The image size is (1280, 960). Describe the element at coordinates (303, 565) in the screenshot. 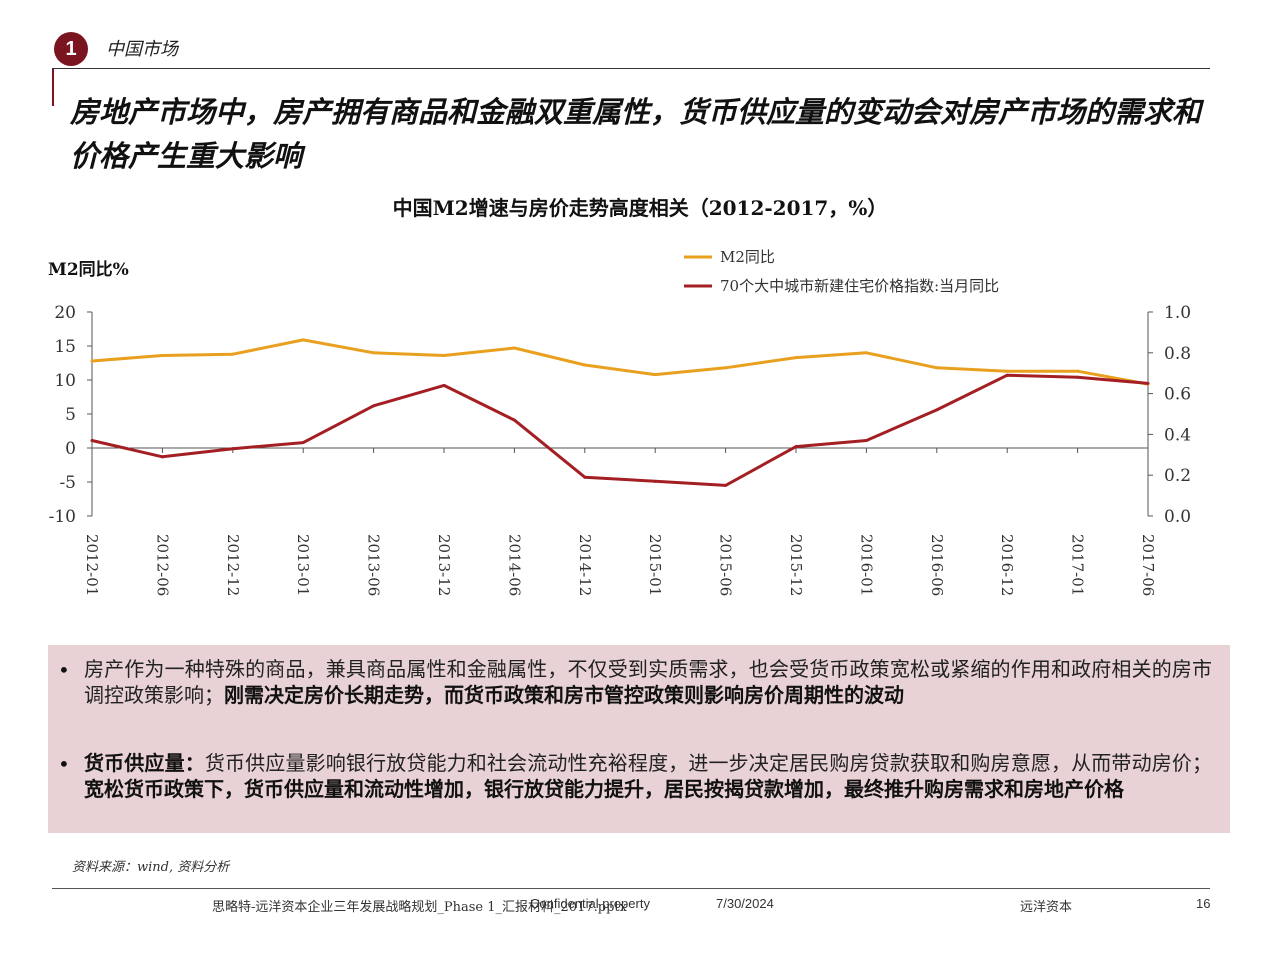

I see `x-tick-label: 2013-01` at that location.